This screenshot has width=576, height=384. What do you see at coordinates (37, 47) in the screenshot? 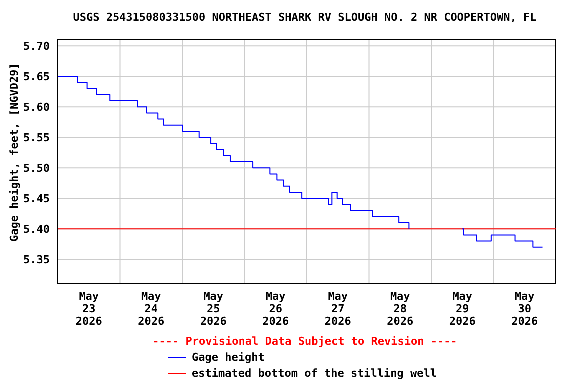
I see `y-tick-label: 5.70` at bounding box center [37, 47].